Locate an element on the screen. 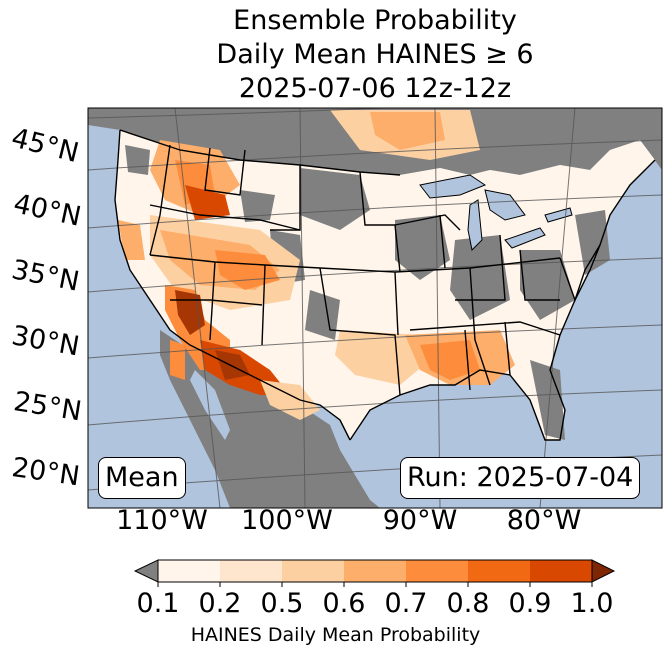  title-line-2: Daily Mean HAINES ≥ 6 is located at coordinates (375, 54).